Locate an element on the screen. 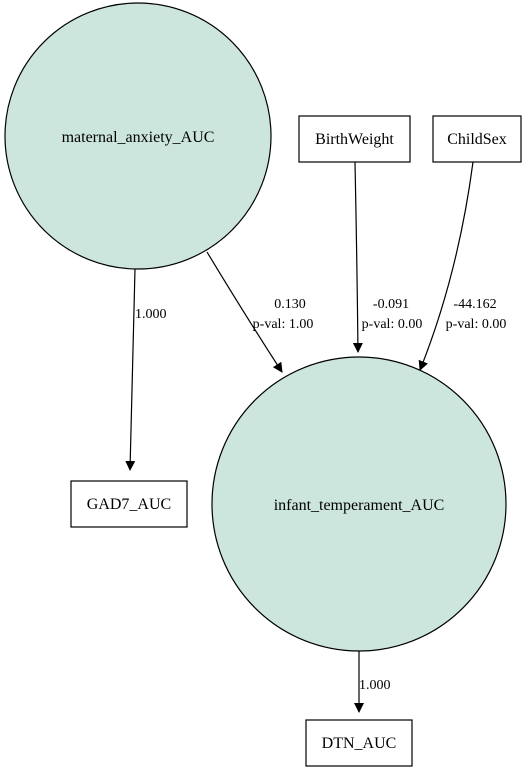 The width and height of the screenshot is (527, 771). edge-birthweight-to-infant: -0.091 p-val: 0.00 is located at coordinates (387, 257).